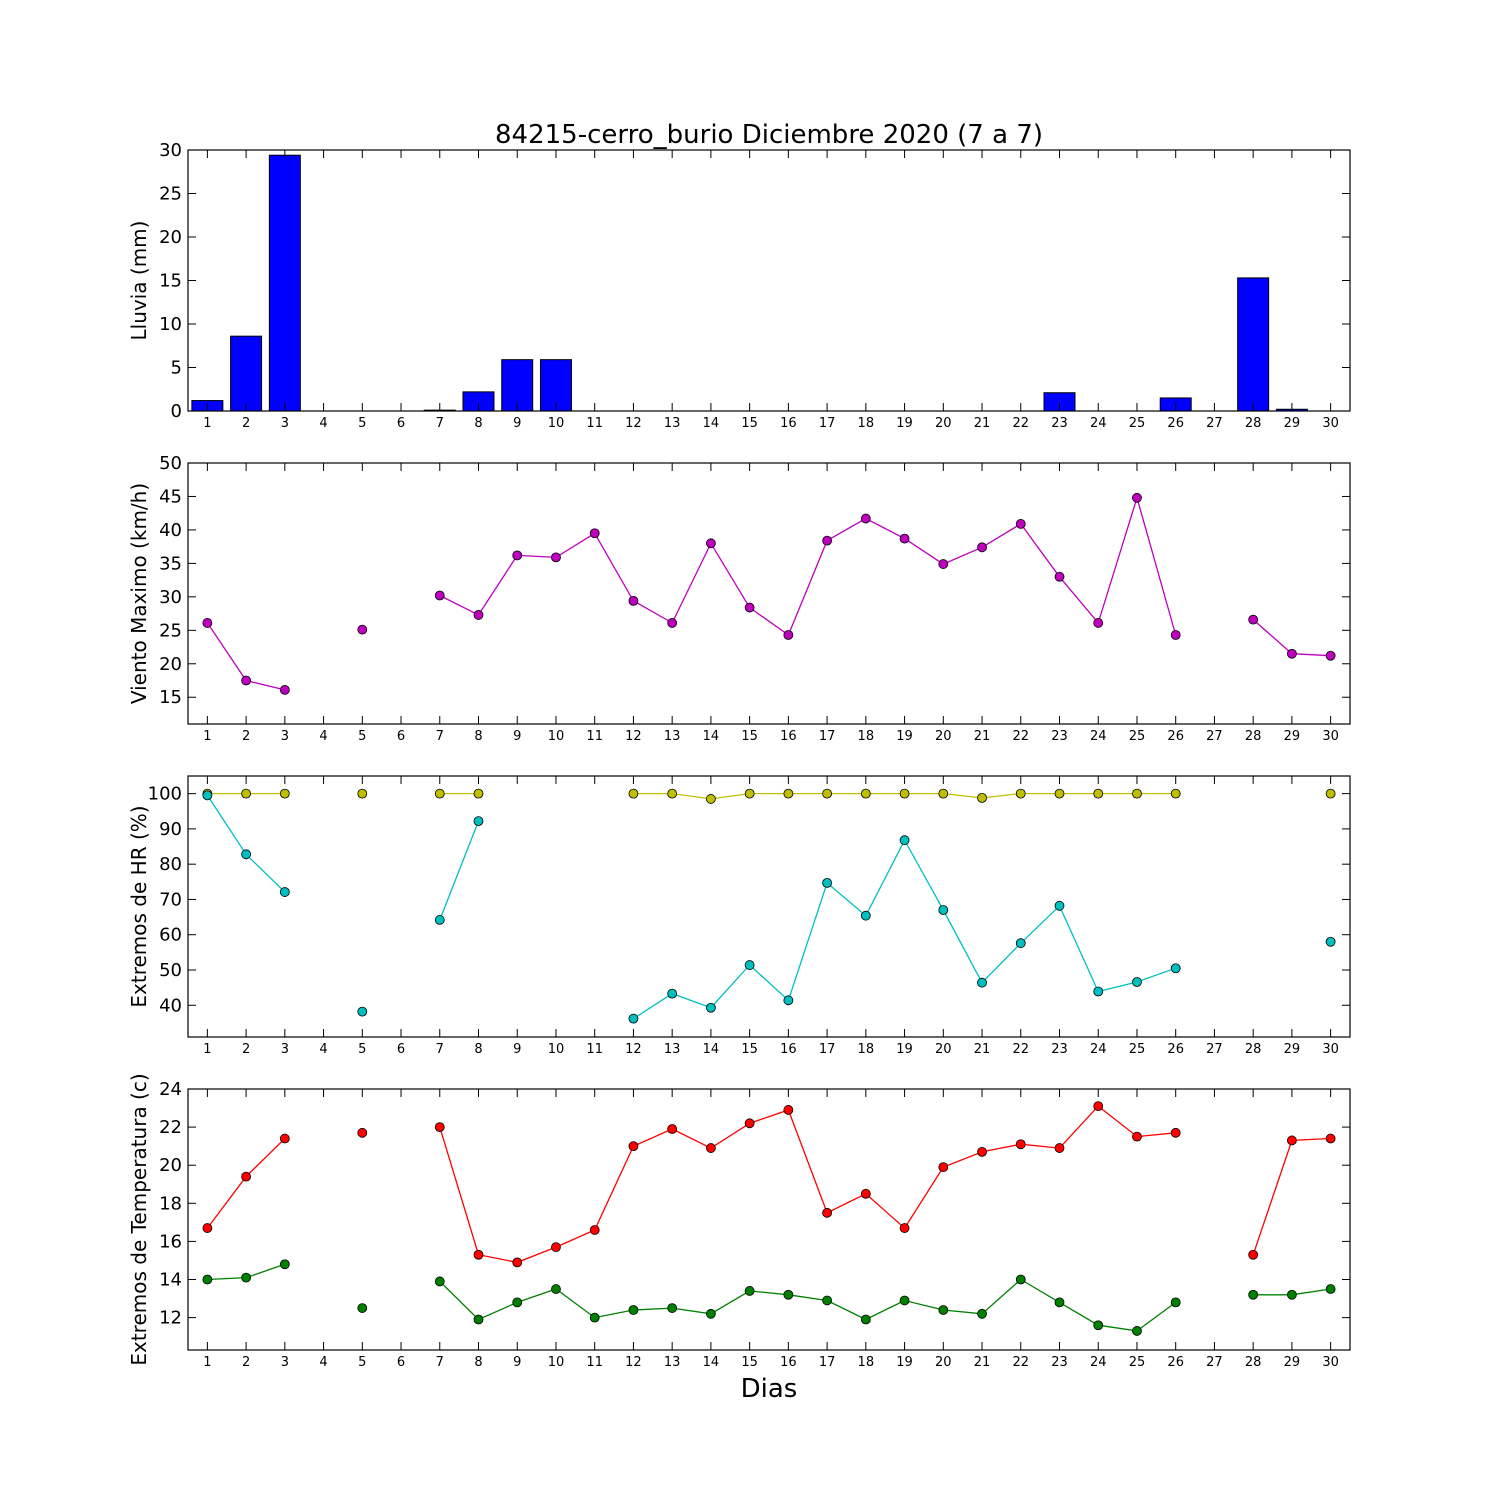 The image size is (1500, 1500). What do you see at coordinates (827, 423) in the screenshot?
I see `x-tick-label: 17` at bounding box center [827, 423].